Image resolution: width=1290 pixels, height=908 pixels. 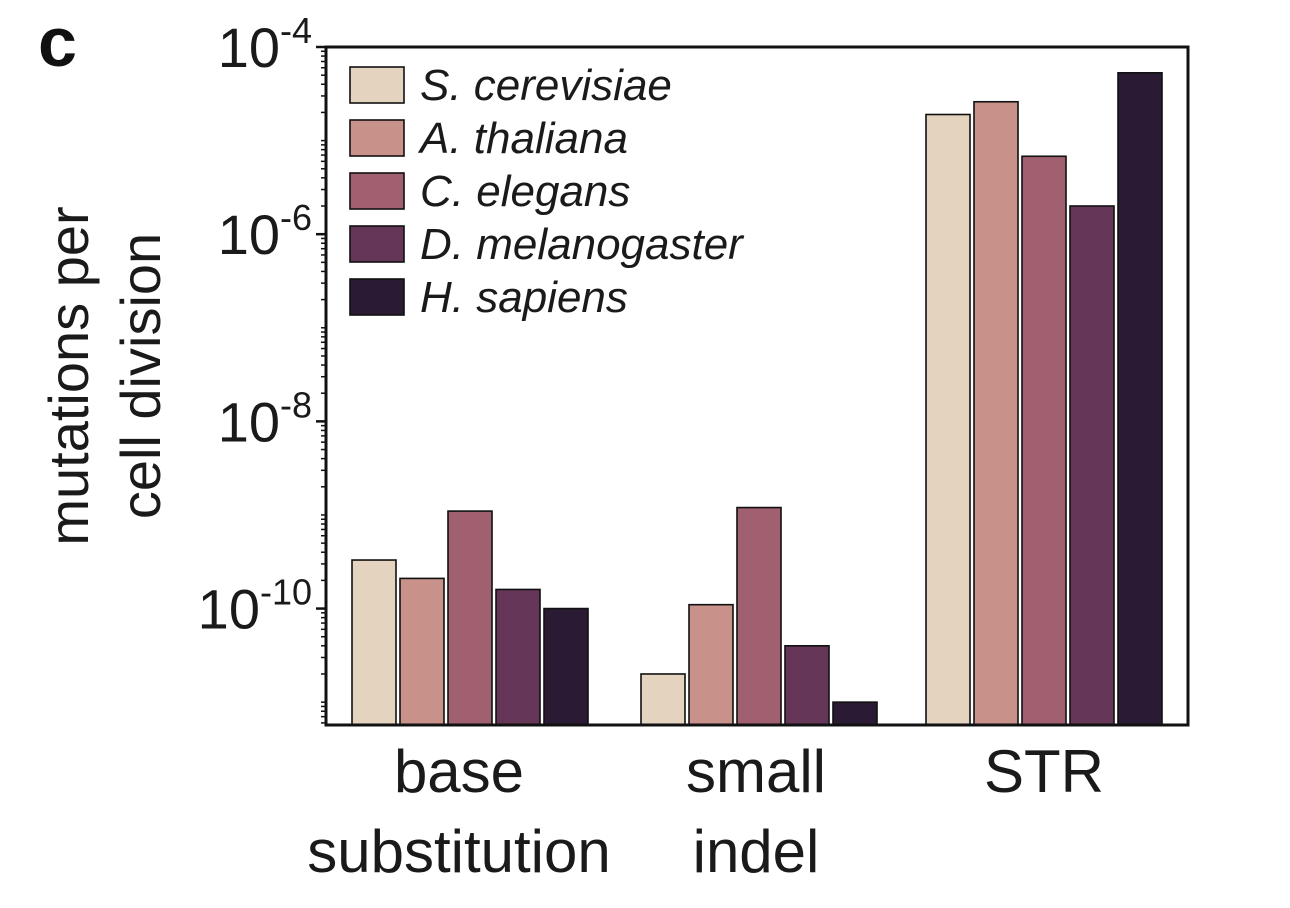 What do you see at coordinates (57, 42) in the screenshot?
I see `panel-label: c` at bounding box center [57, 42].